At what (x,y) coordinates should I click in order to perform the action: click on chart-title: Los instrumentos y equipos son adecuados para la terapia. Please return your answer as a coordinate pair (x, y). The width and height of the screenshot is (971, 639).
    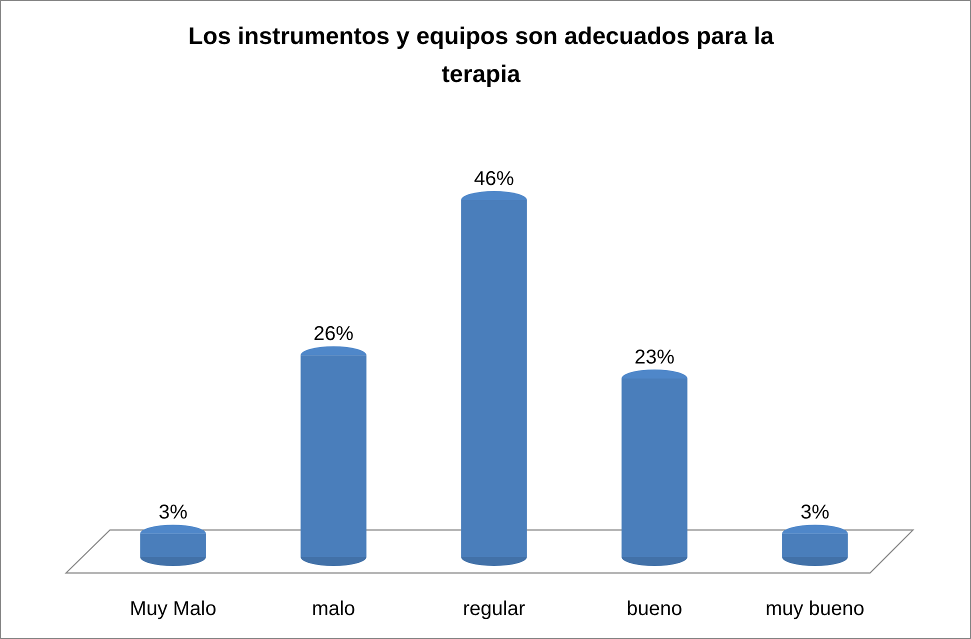
    Looking at the image, I should click on (481, 55).